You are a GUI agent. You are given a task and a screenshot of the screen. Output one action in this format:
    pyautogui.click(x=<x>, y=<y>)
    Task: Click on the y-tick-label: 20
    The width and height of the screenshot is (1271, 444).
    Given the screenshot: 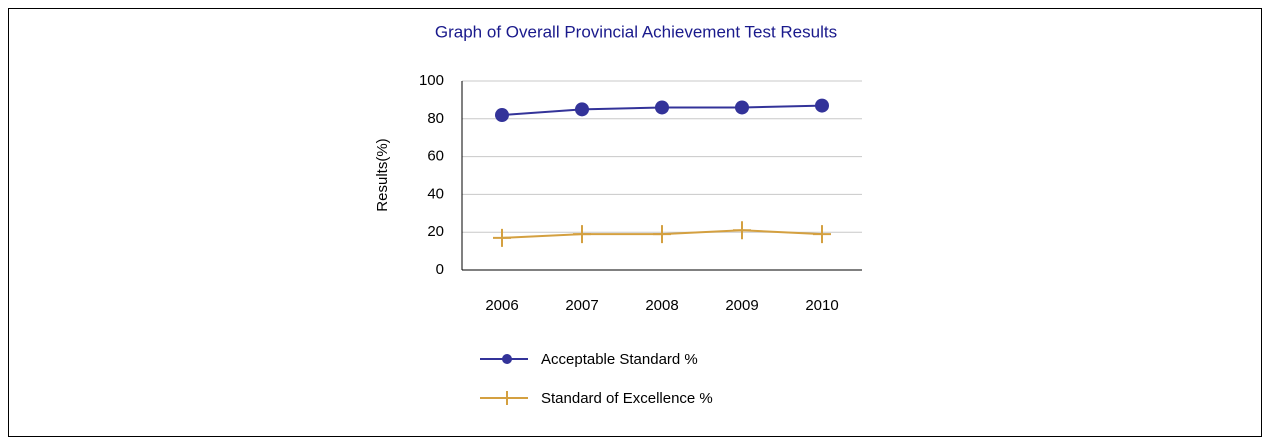 What is the action you would take?
    pyautogui.click(x=435, y=231)
    